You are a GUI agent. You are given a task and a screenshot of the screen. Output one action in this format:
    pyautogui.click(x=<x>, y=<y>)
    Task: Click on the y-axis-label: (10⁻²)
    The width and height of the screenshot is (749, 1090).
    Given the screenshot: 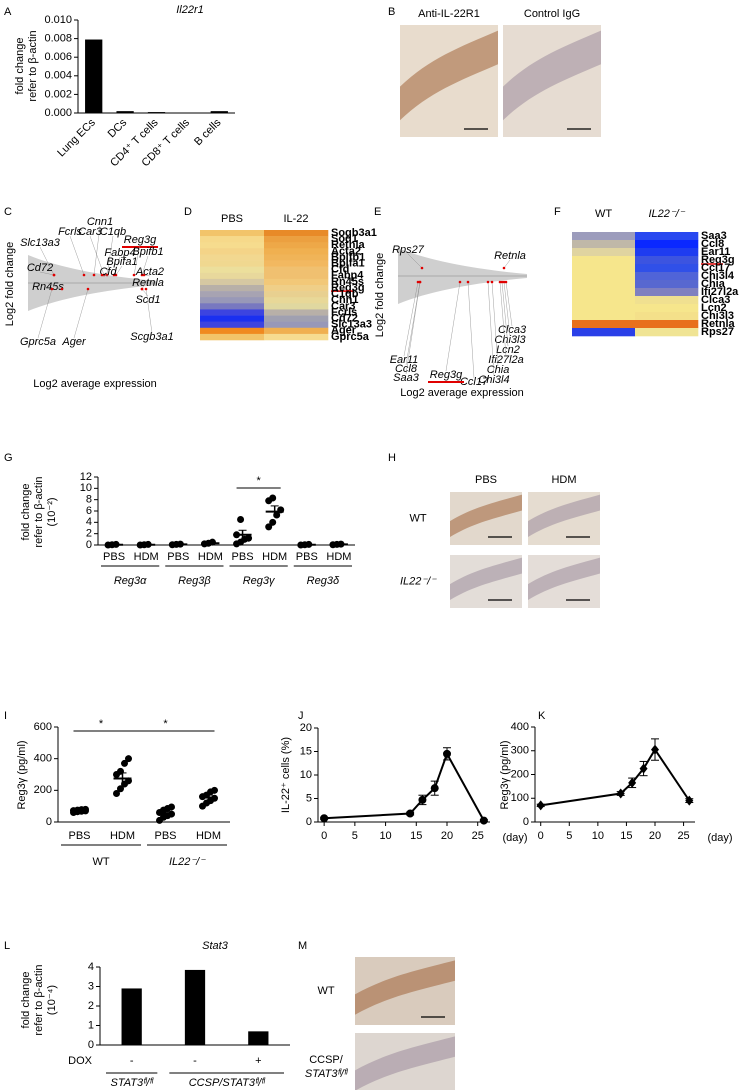 What is the action you would take?
    pyautogui.click(x=52, y=511)
    